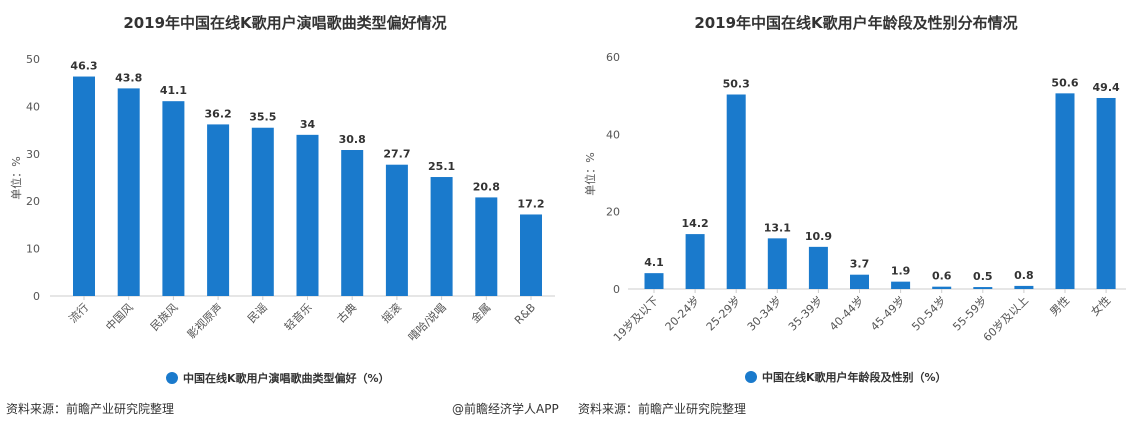  Describe the element at coordinates (736, 84) in the screenshot. I see `data-label: 50.3` at that location.